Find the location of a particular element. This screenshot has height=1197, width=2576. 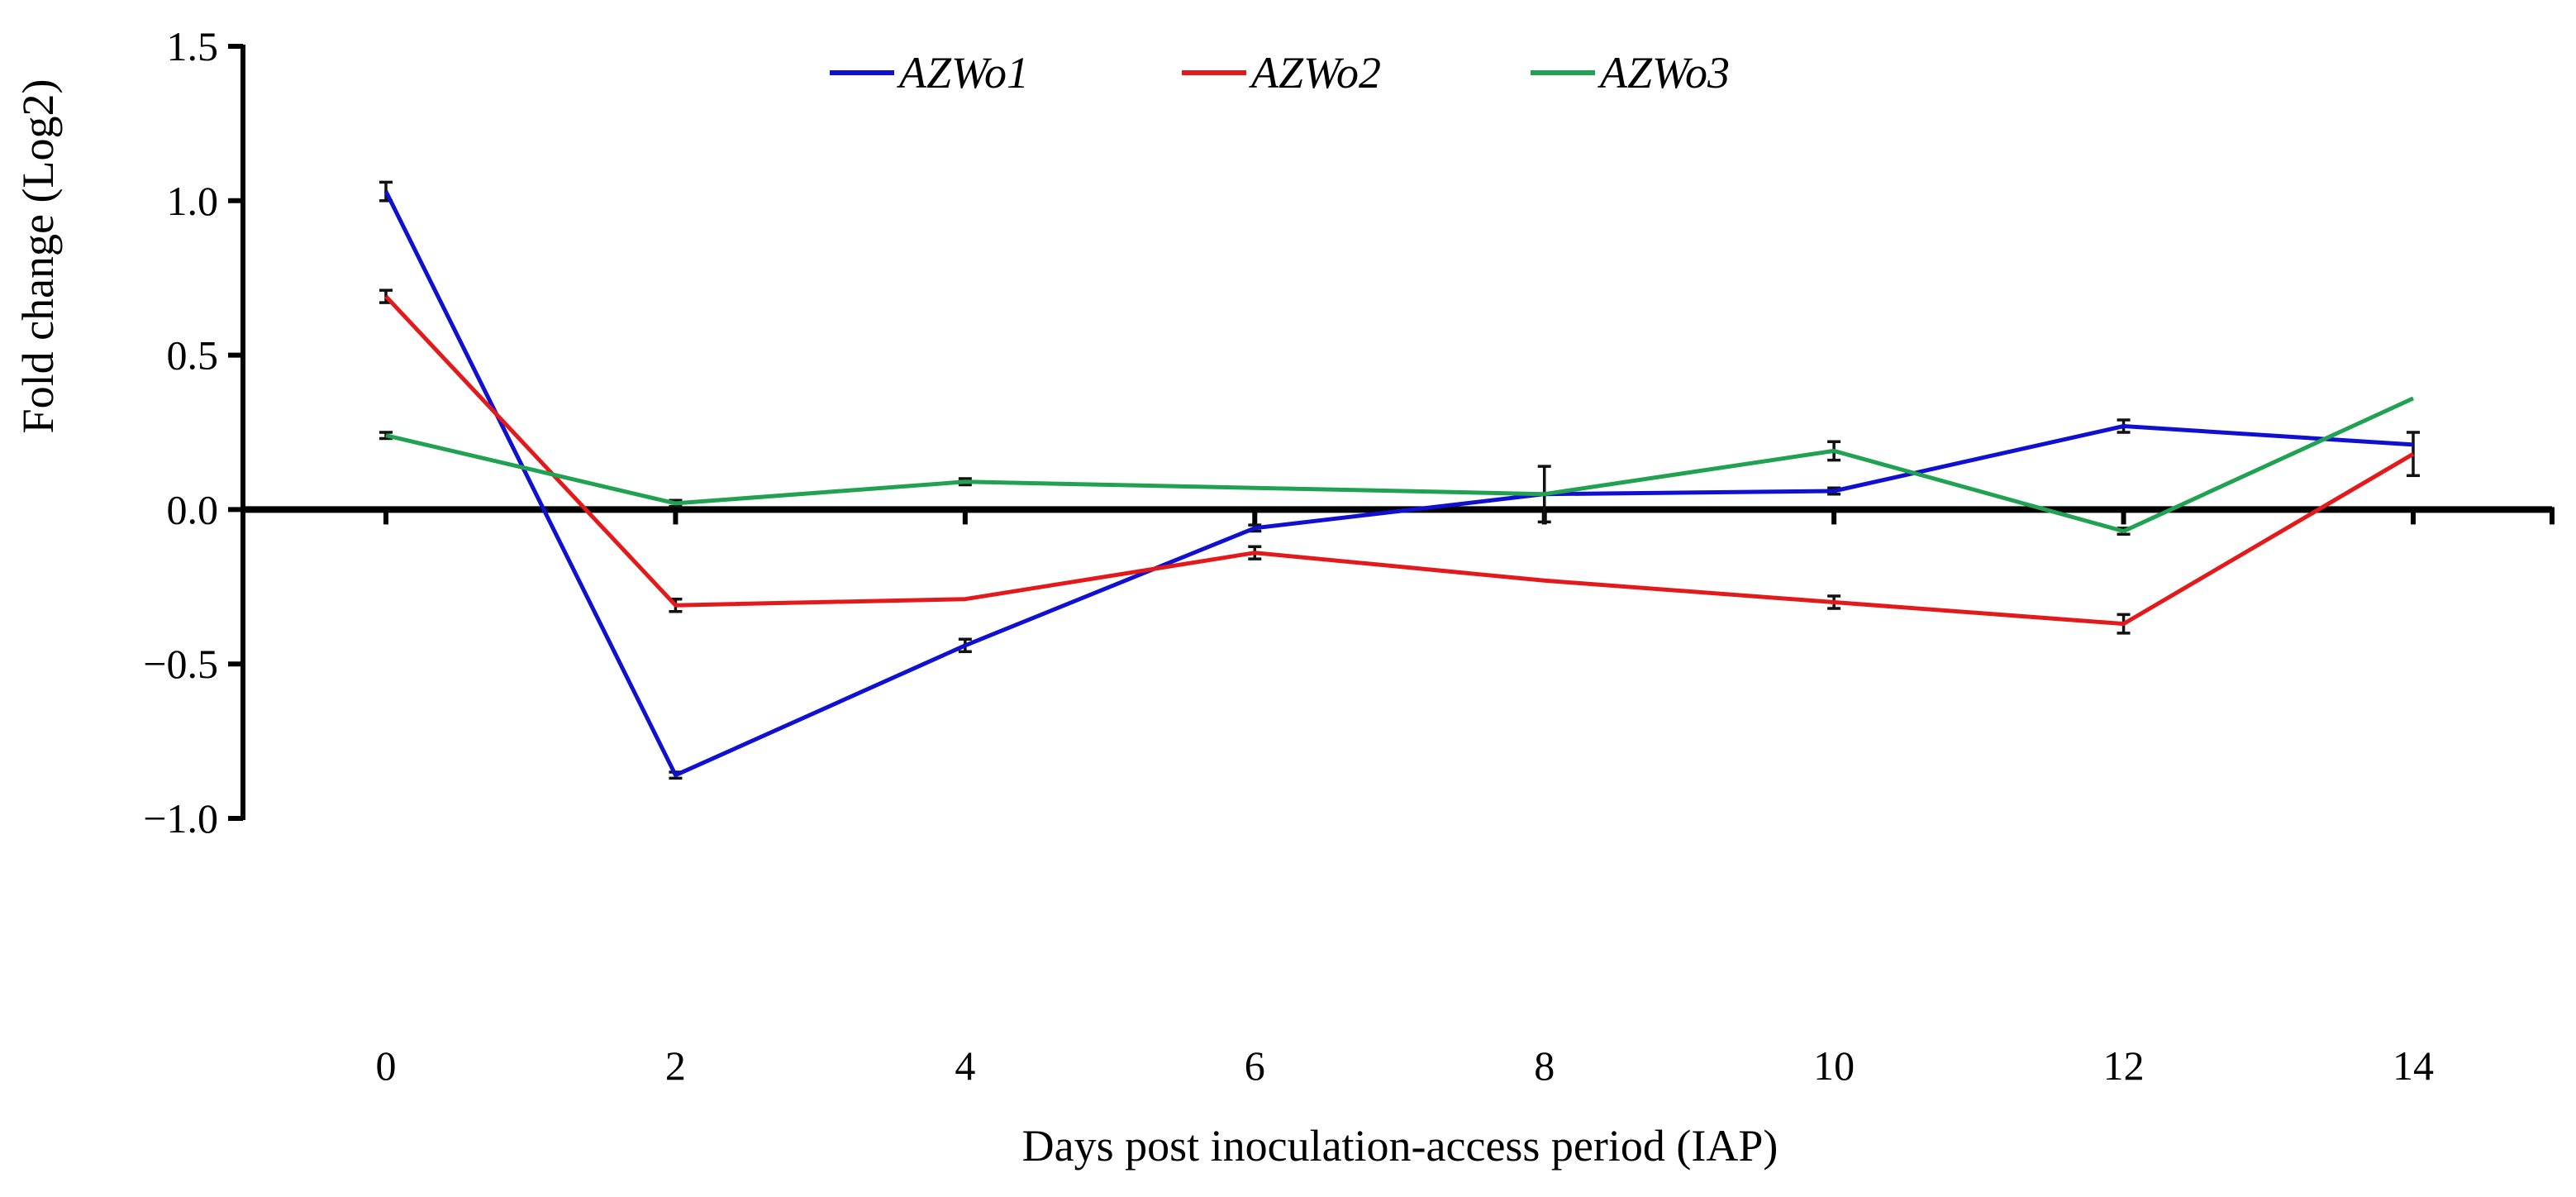

x-tick-label: 2 is located at coordinates (676, 1065).